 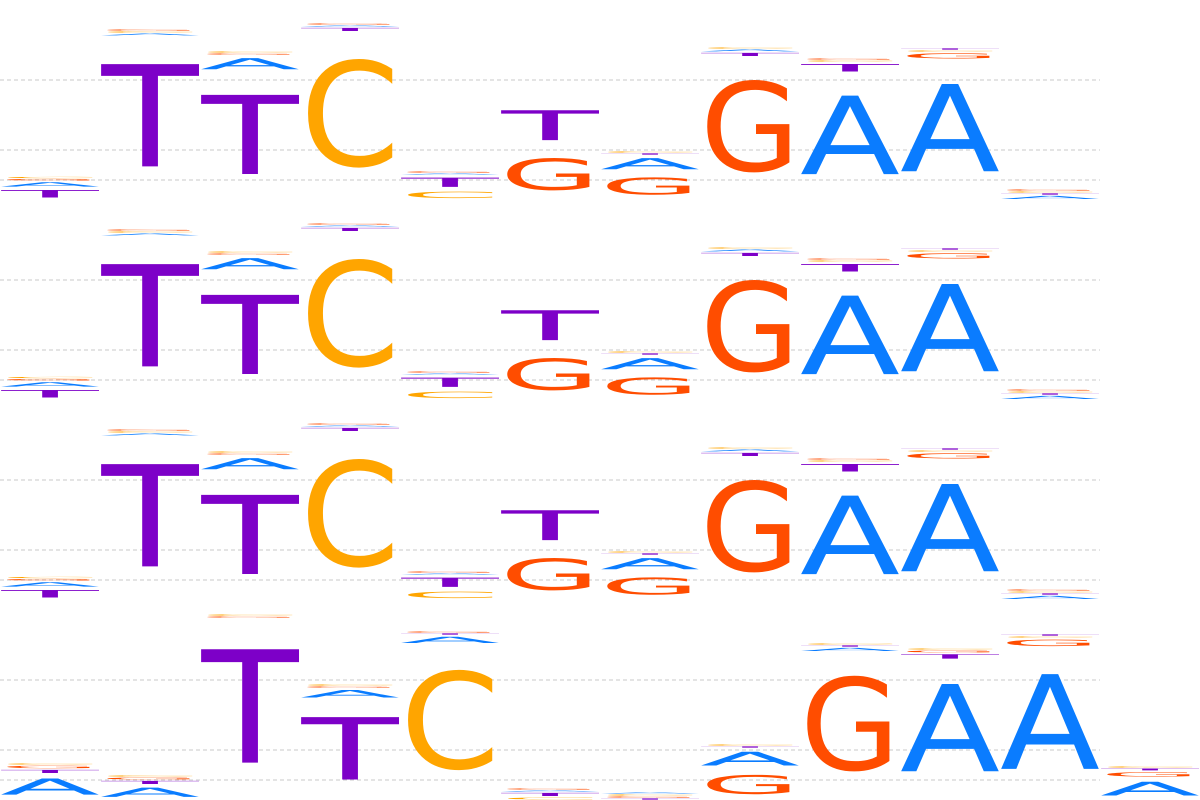 I want to click on logo-0-col-1-letter-c: C, so click(x=150, y=32).